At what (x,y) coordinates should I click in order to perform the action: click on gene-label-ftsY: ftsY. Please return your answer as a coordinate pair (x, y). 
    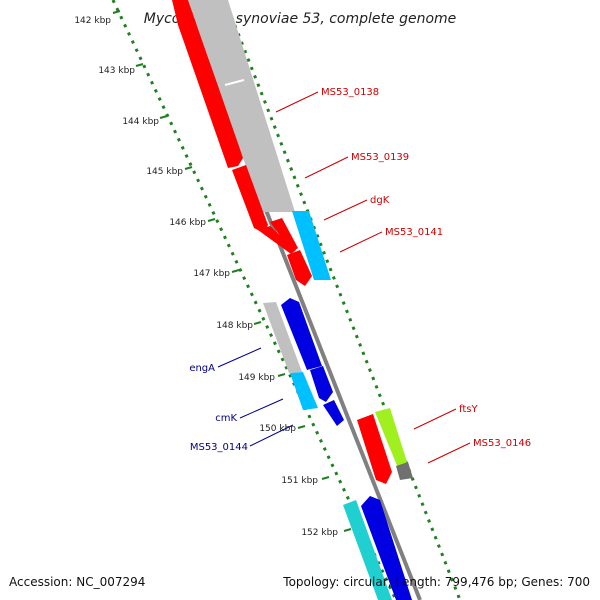
    Looking at the image, I should click on (468, 409).